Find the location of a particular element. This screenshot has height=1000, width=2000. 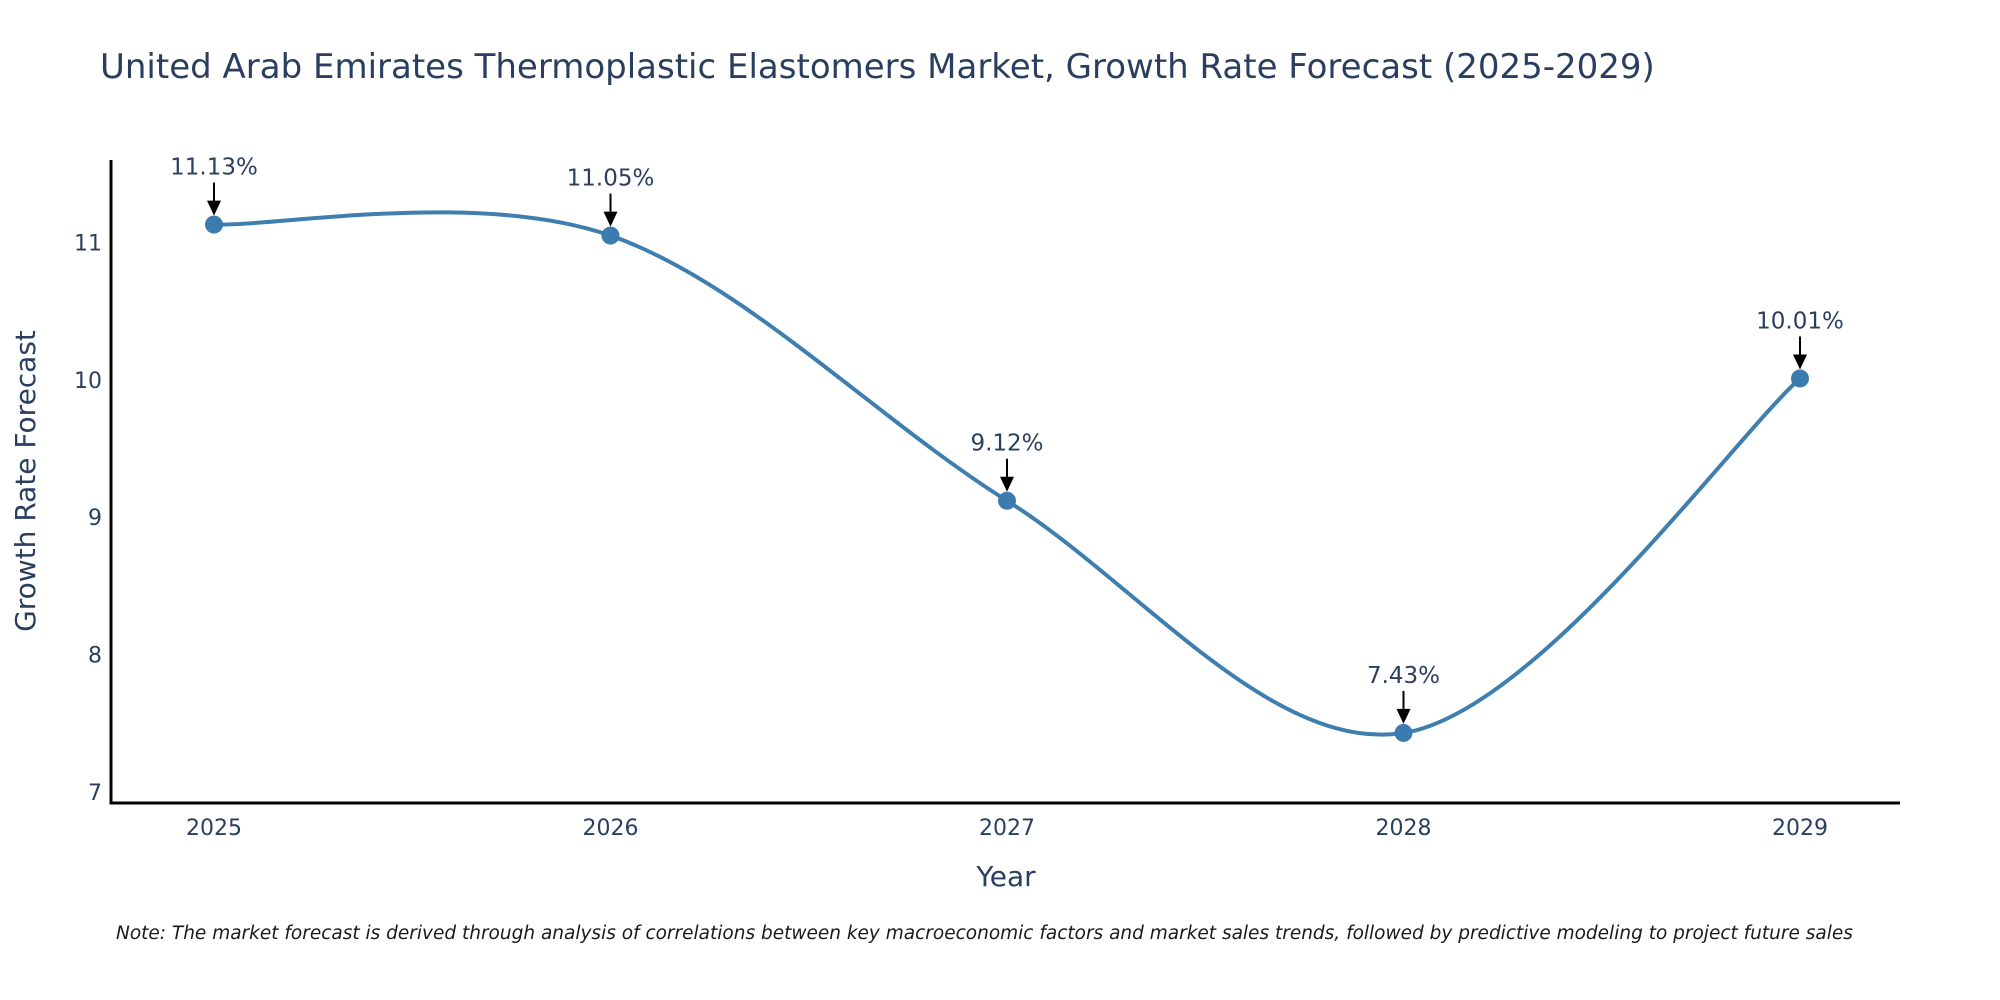

data-point-2028 is located at coordinates (1403, 732).